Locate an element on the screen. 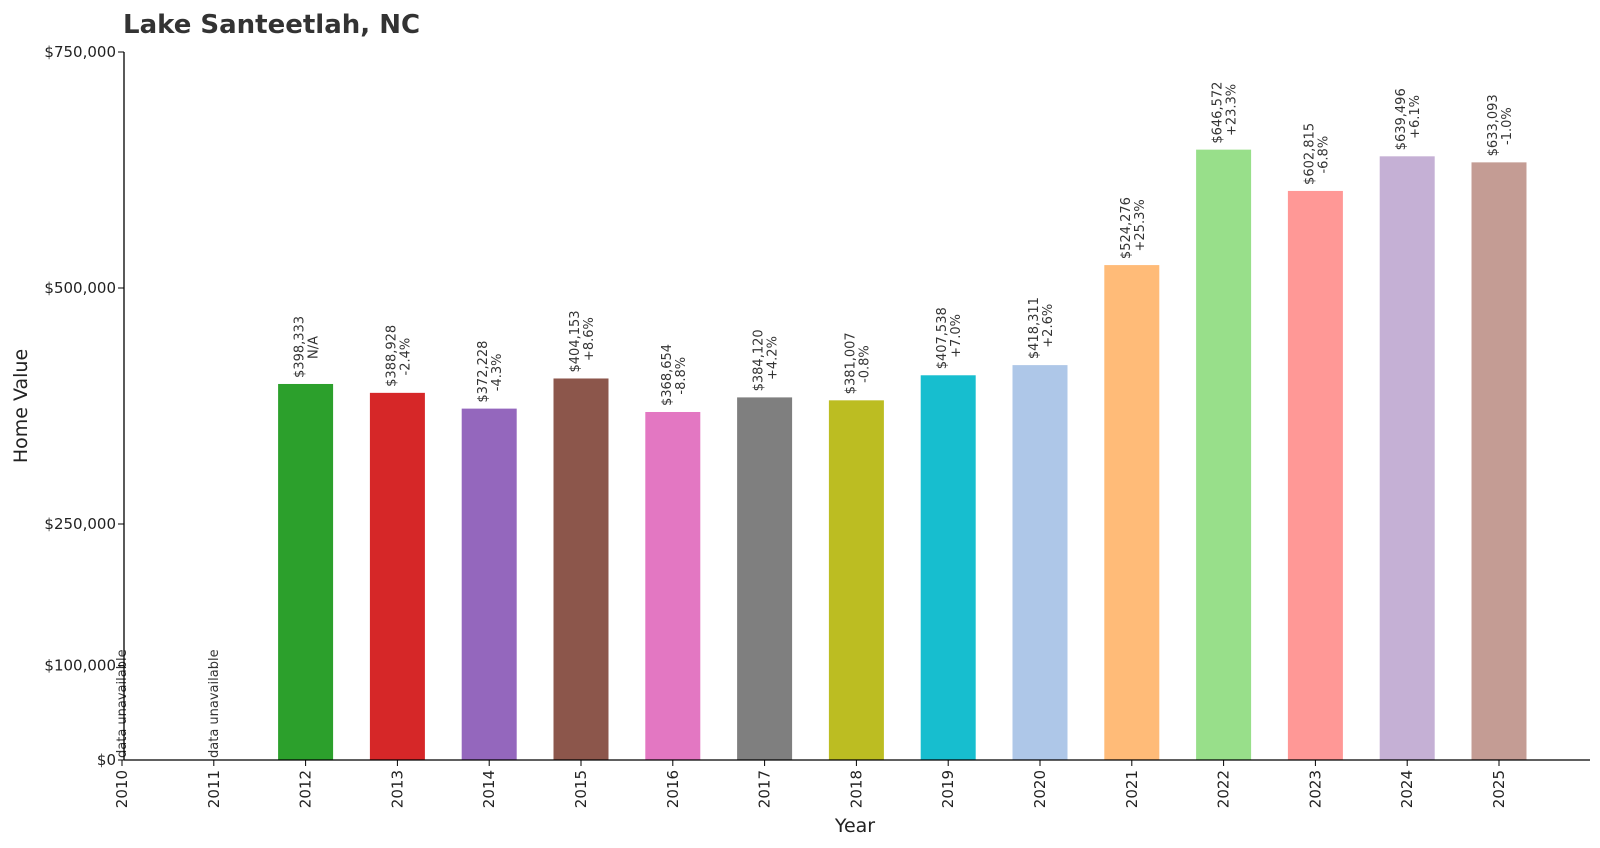 The height and width of the screenshot is (848, 1600). y-tick-label: $500,000 is located at coordinates (80, 288).